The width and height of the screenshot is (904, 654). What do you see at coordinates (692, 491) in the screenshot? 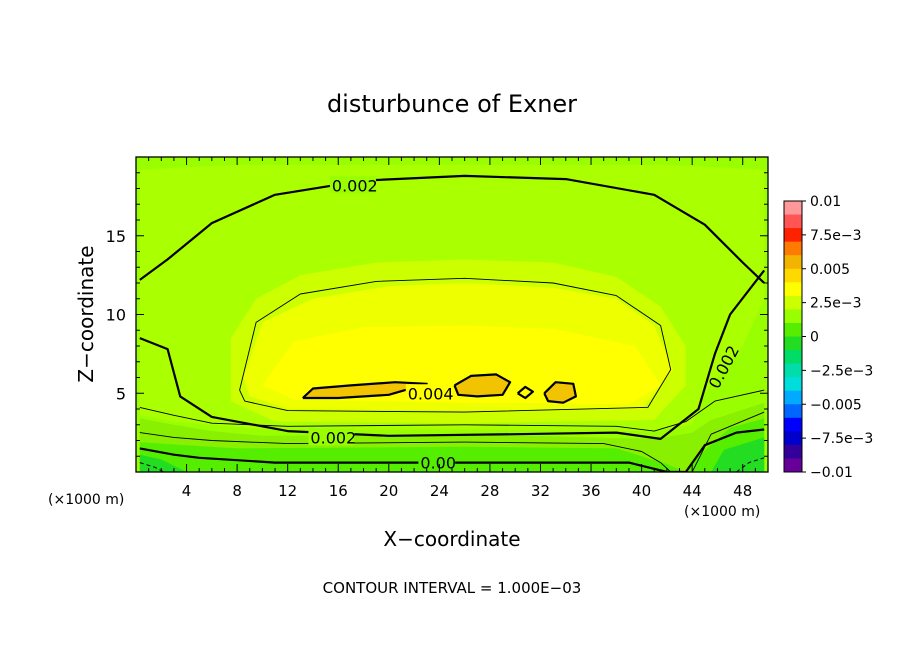
I see `x-tick-label-44: 44` at bounding box center [692, 491].